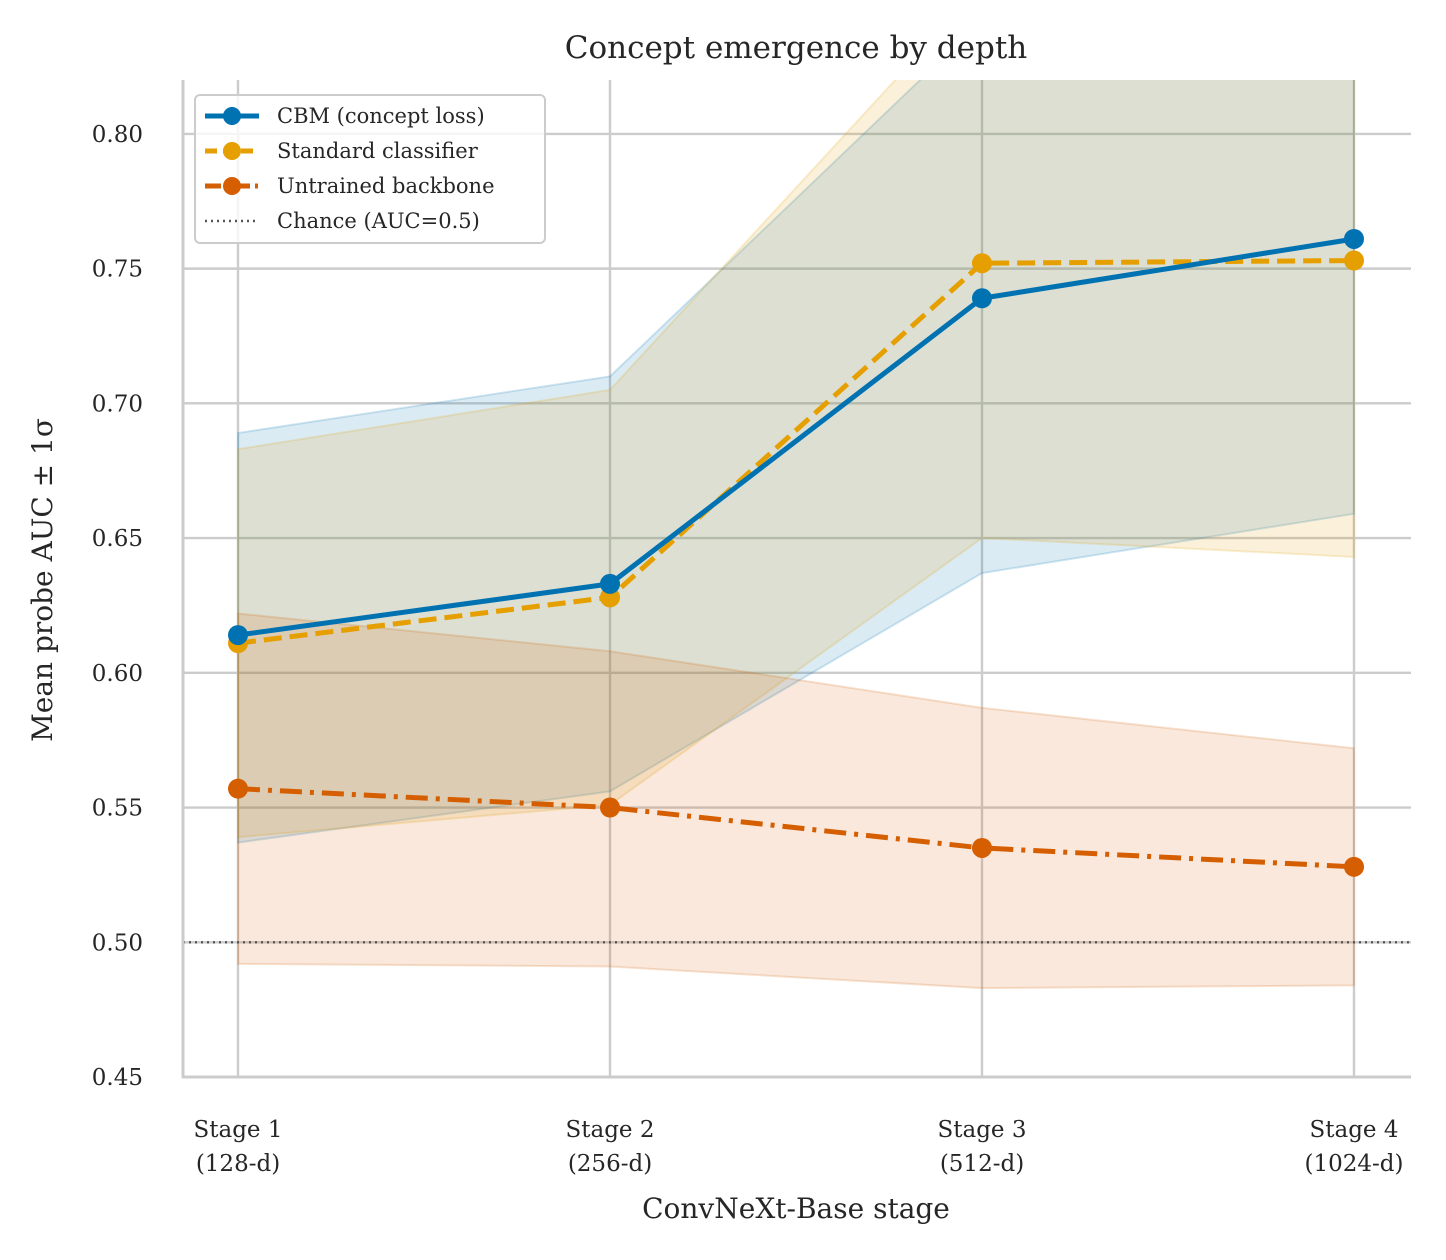 The width and height of the screenshot is (1446, 1260). I want to click on legend-label-4: Chance (AUC=0.5), so click(378, 221).